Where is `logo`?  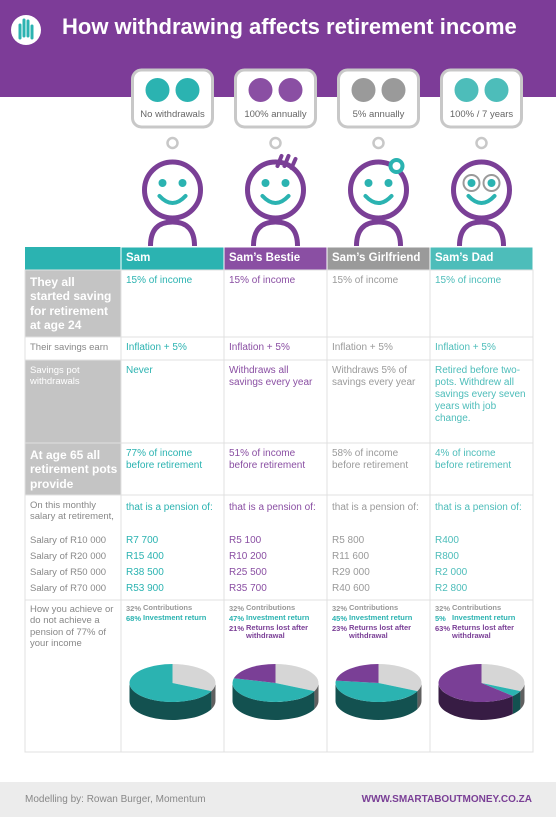 logo is located at coordinates (26, 30).